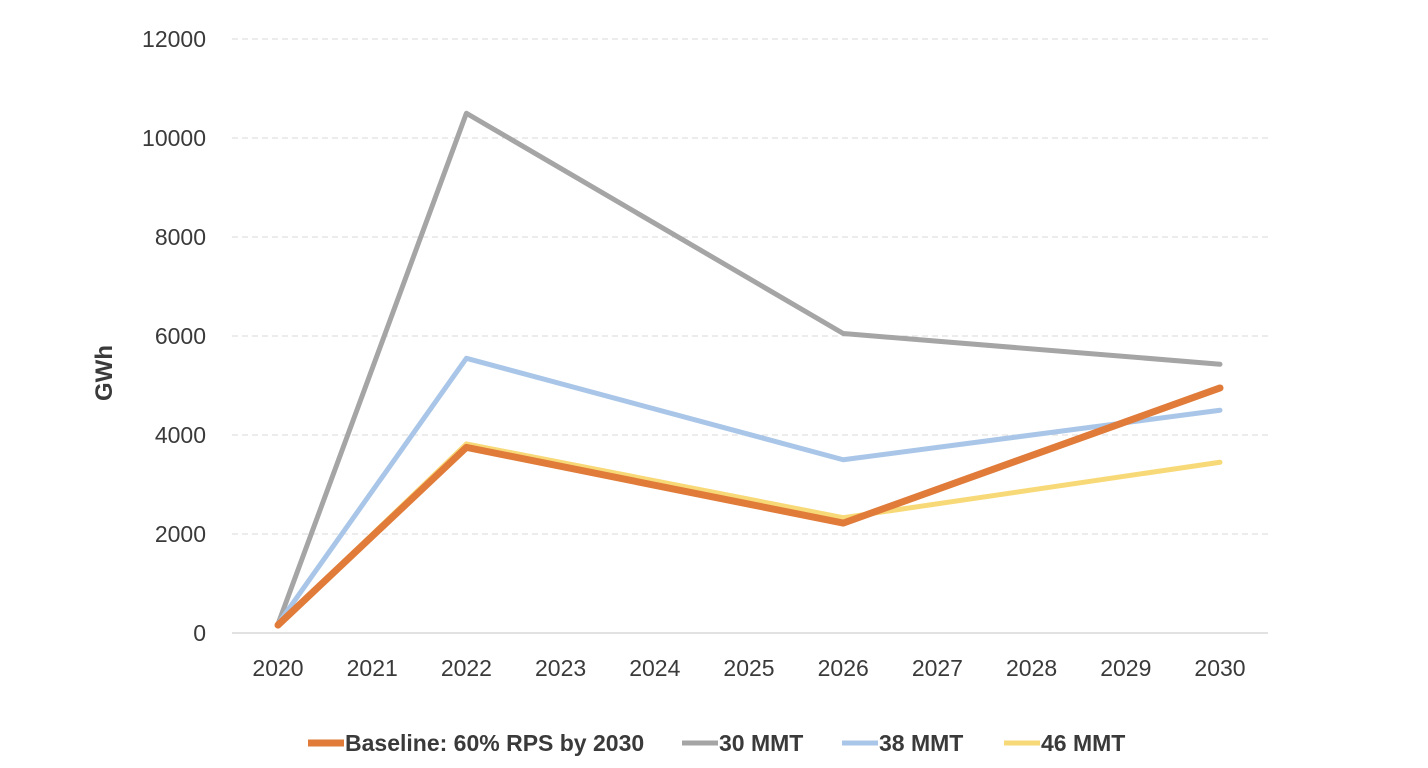 The width and height of the screenshot is (1428, 768). I want to click on y-tick-label: 4000, so click(180, 435).